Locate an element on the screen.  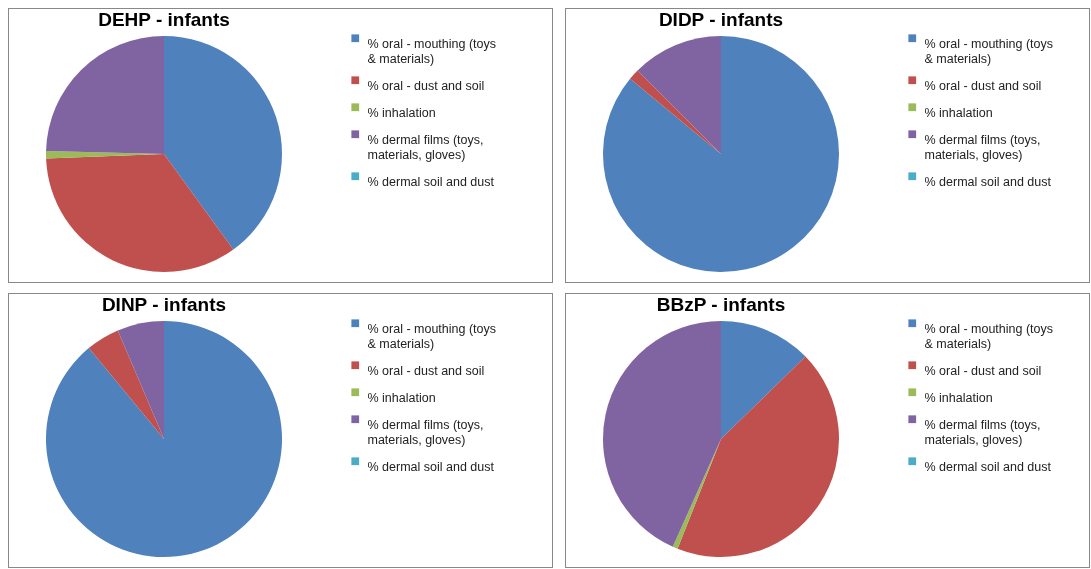
chart-title: DIDP - infants is located at coordinates (721, 19).